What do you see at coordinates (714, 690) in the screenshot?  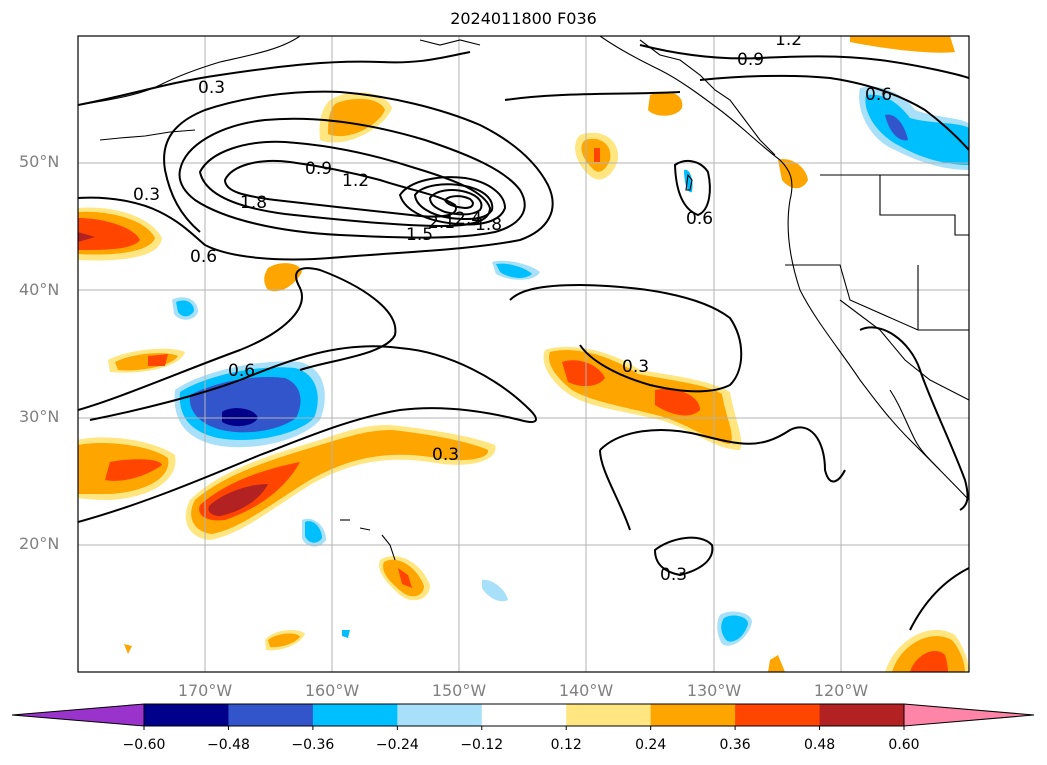 I see `lon-label-130w: 130°W` at bounding box center [714, 690].